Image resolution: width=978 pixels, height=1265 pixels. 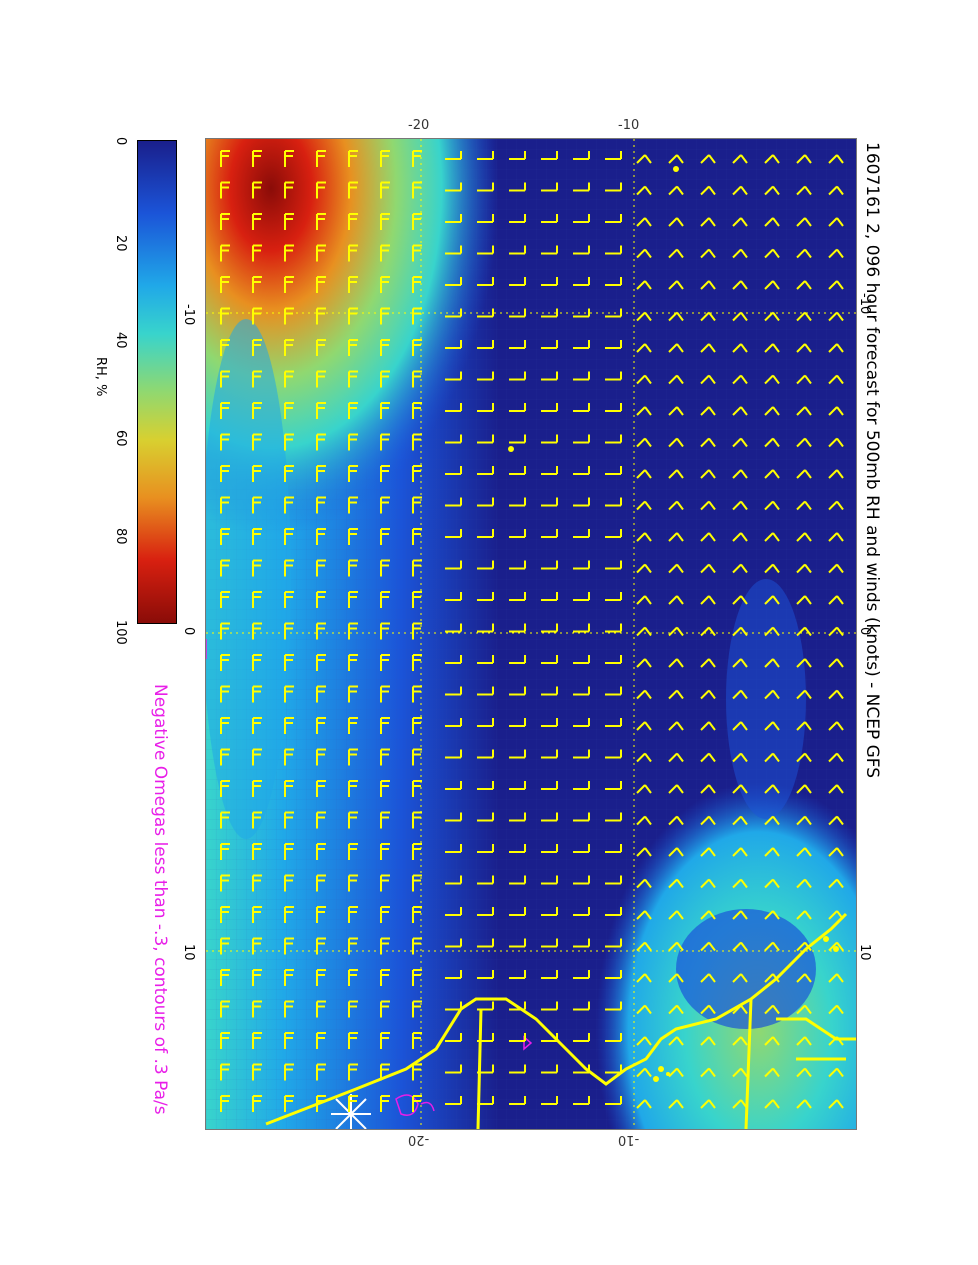 I want to click on left-tick-10: 10, so click(x=188, y=952).